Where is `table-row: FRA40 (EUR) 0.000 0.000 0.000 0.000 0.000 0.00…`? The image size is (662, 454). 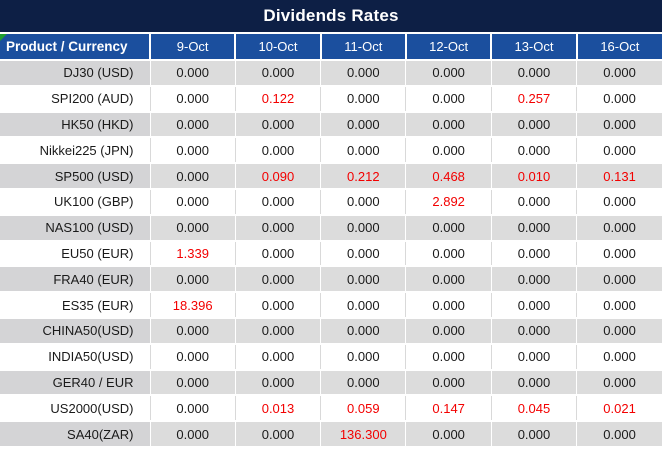 table-row: FRA40 (EUR) 0.000 0.000 0.000 0.000 0.000 0.00… is located at coordinates (331, 280).